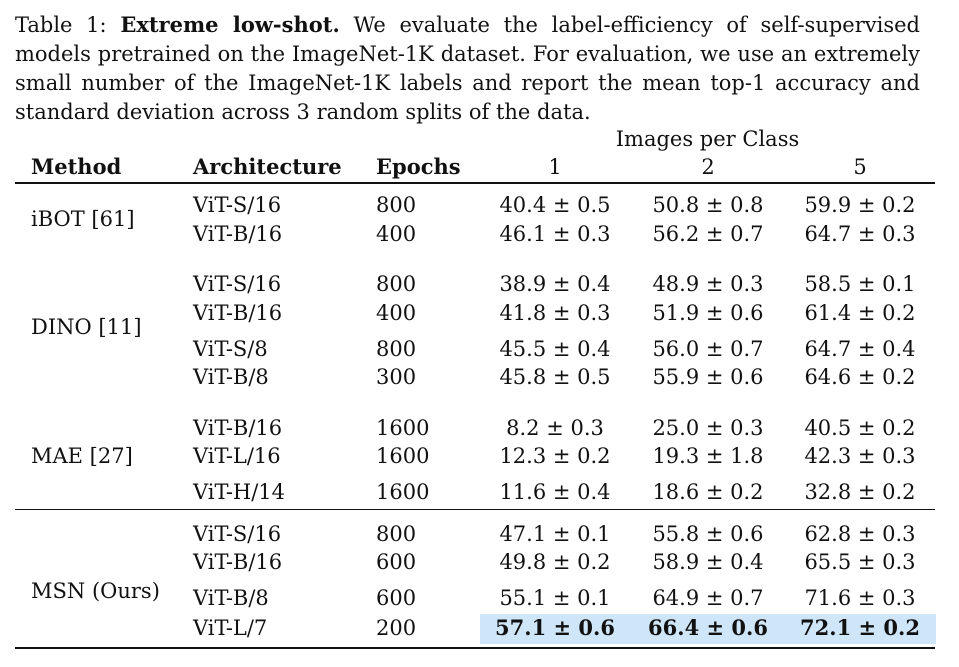 Image resolution: width=959 pixels, height=667 pixels. I want to click on value-1: 41.8 ± 0.3, so click(555, 313).